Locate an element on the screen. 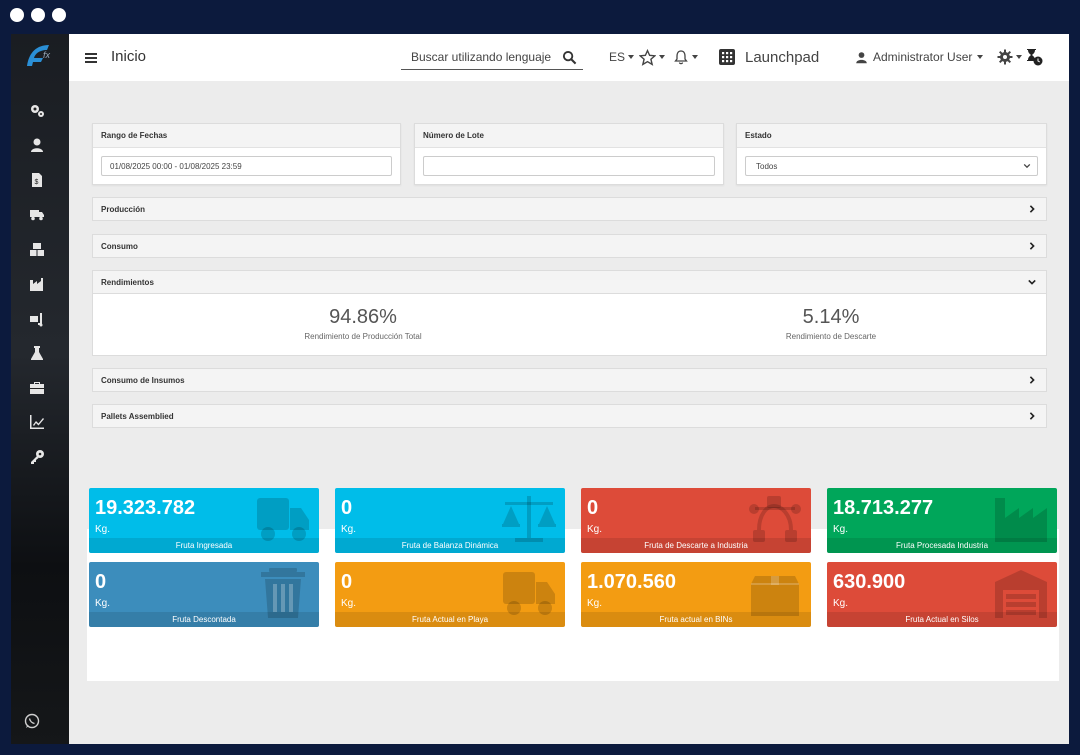 This screenshot has width=1080, height=755. kpi-label: Fruta Actual en Silos is located at coordinates (942, 619).